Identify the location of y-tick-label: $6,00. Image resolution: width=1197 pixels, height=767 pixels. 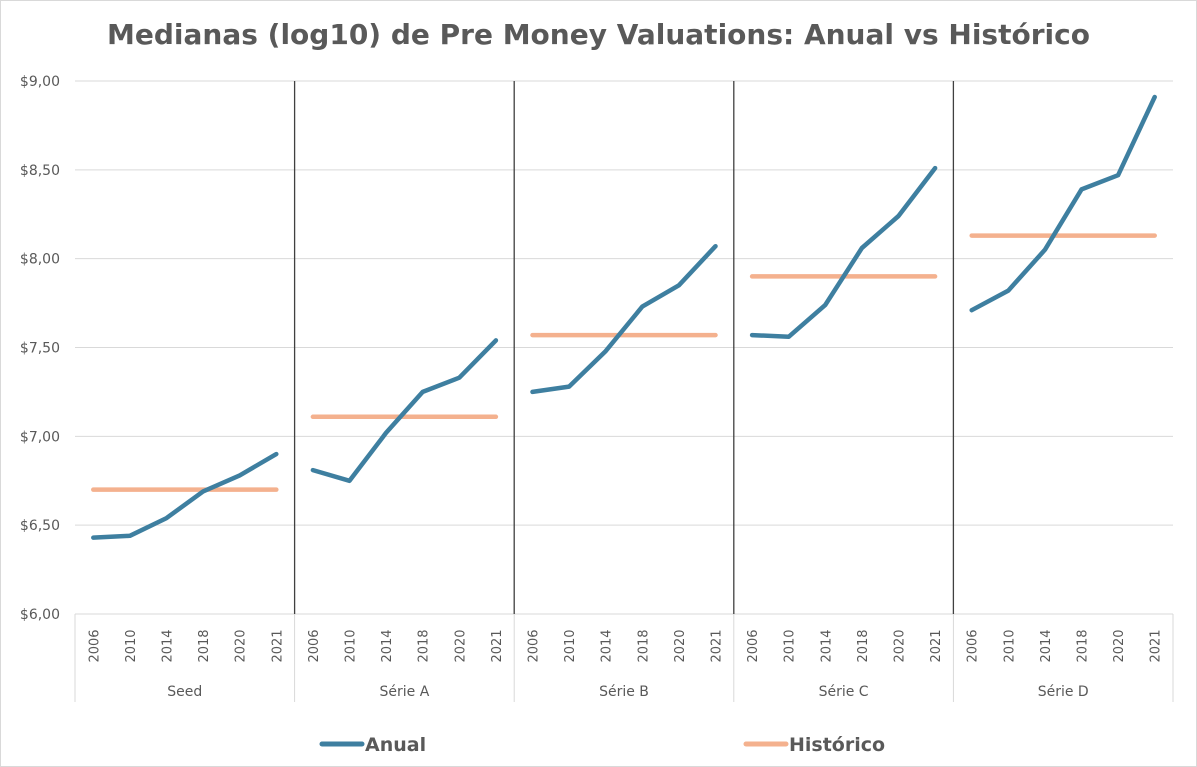
(40, 615).